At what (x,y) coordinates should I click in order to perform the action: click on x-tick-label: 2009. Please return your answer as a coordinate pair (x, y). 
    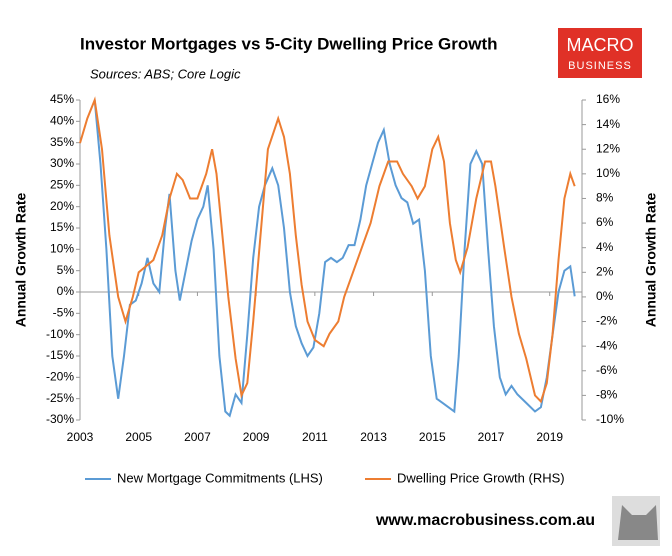
    Looking at the image, I should click on (256, 437).